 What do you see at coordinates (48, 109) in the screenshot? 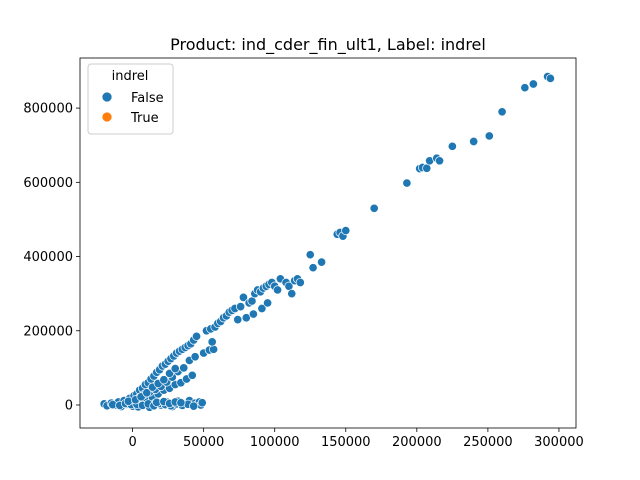
I see `y-tick-label: 800000` at bounding box center [48, 109].